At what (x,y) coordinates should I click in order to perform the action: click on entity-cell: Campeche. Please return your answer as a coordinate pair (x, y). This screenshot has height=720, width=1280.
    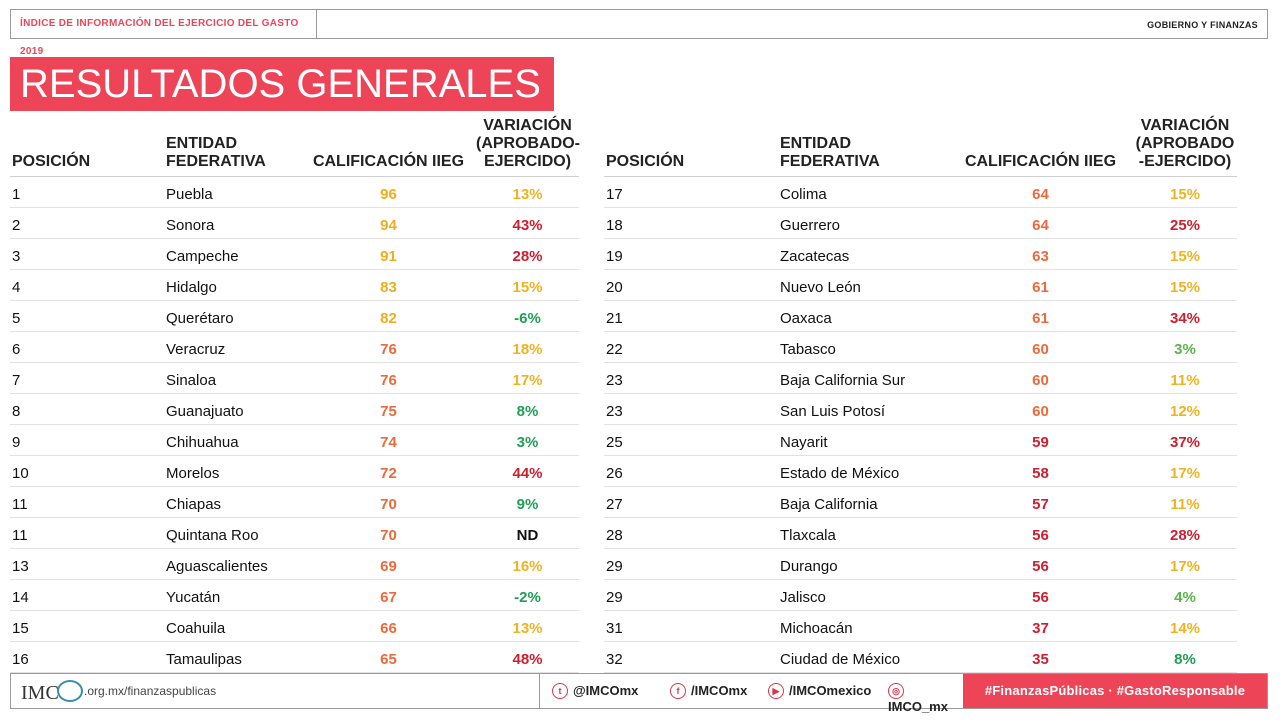
    Looking at the image, I should click on (232, 254).